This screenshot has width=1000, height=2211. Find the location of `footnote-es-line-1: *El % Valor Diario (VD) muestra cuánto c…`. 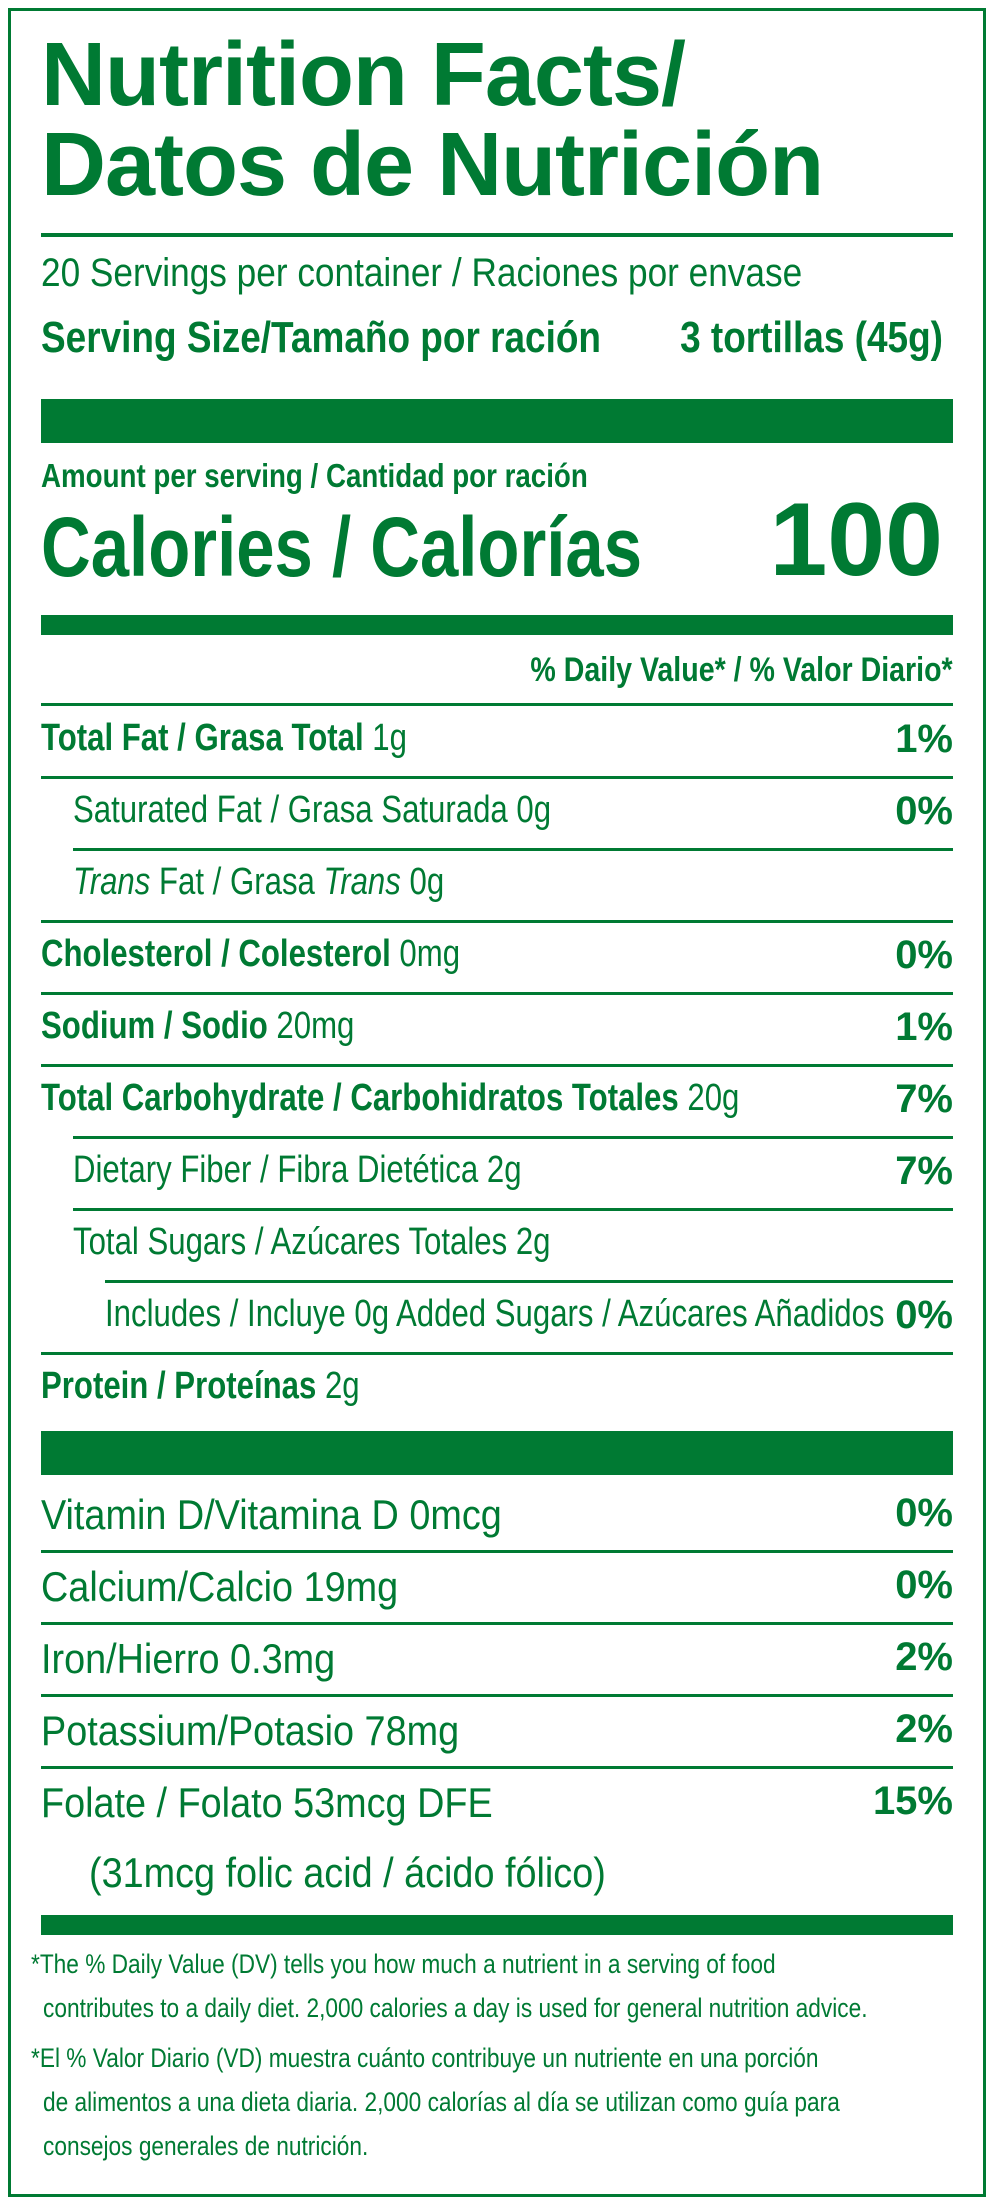

footnote-es-line-1: *El % Valor Diario (VD) muestra cuánto c… is located at coordinates (425, 2058).